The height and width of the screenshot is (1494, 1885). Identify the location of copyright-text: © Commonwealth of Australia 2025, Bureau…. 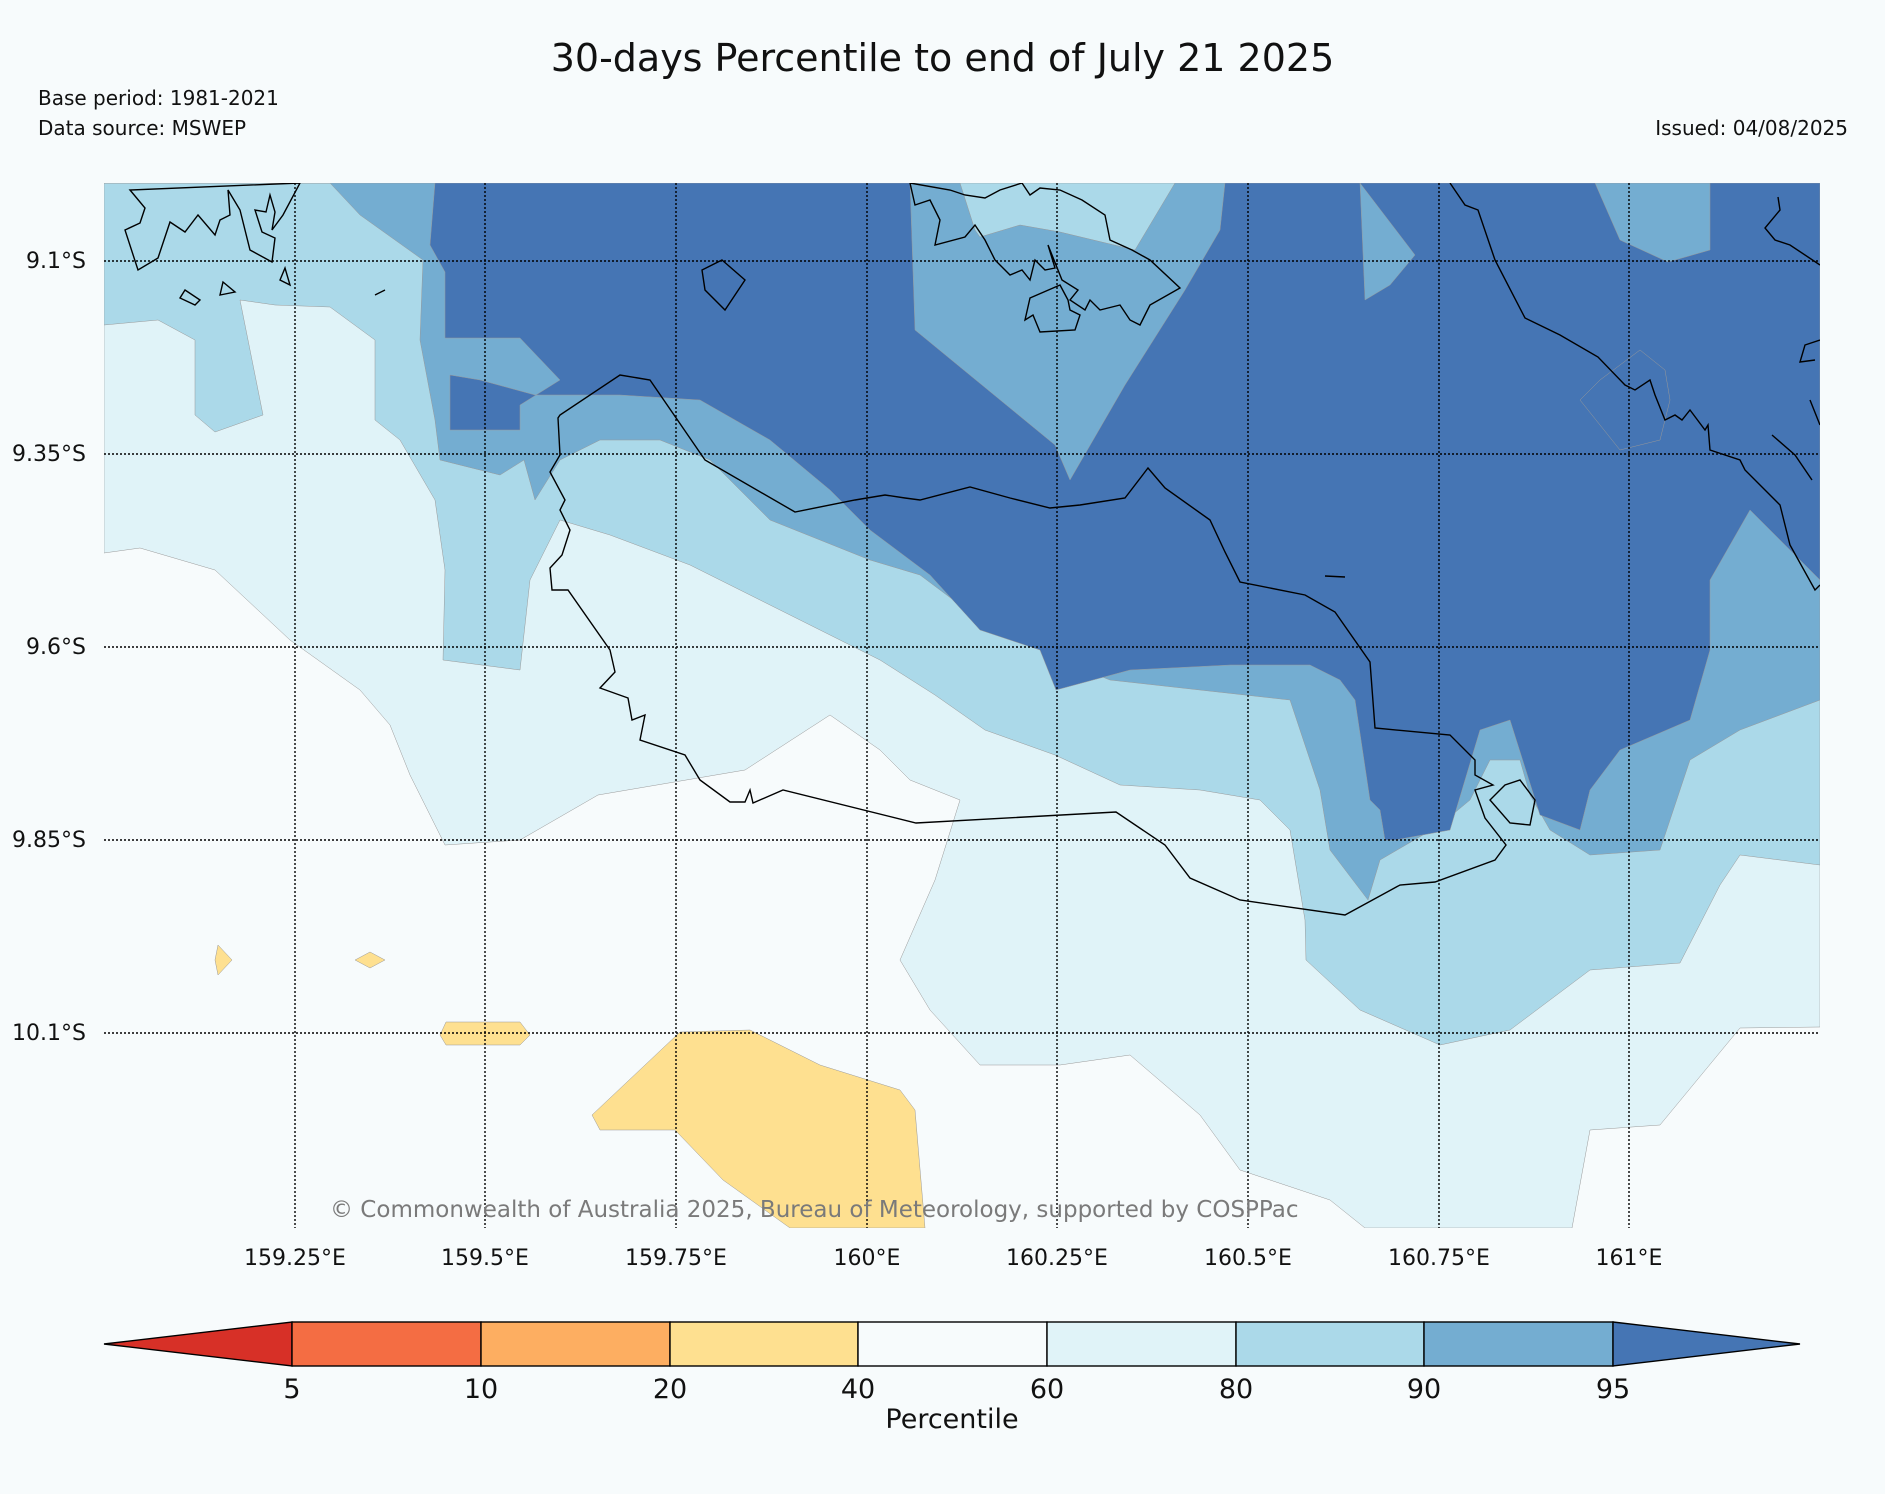
(814, 1210).